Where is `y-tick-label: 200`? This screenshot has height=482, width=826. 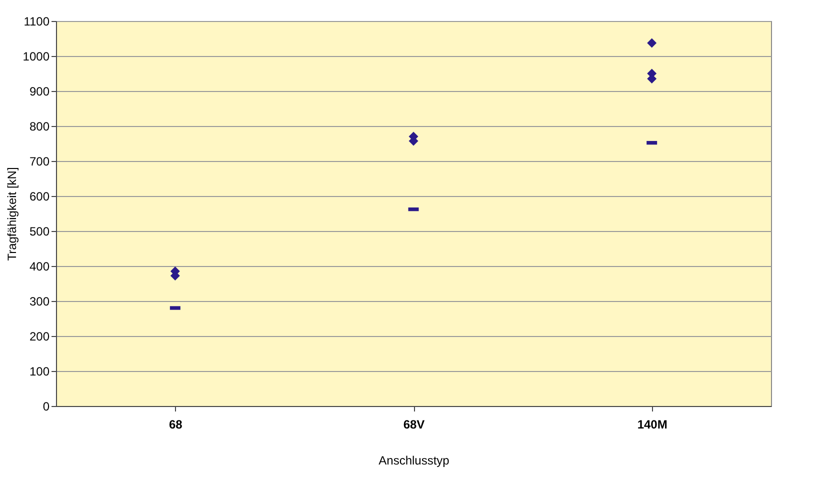 y-tick-label: 200 is located at coordinates (39, 337).